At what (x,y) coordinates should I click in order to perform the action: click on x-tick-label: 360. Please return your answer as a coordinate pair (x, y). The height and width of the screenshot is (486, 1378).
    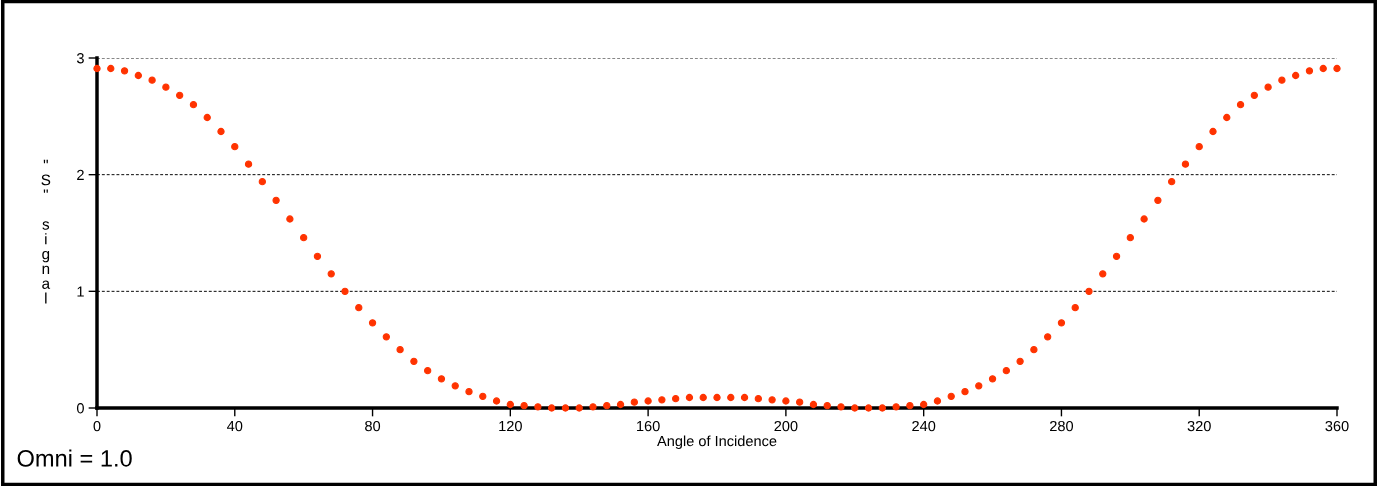
    Looking at the image, I should click on (1337, 426).